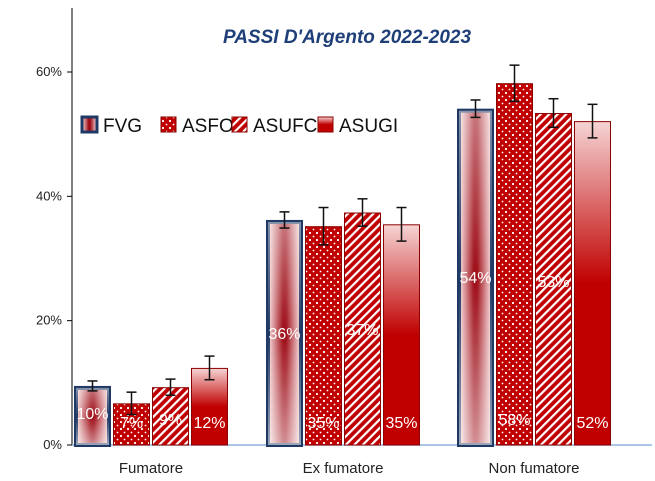 This screenshot has height=481, width=655. What do you see at coordinates (168, 124) in the screenshot?
I see `legend-swatch-asfo` at bounding box center [168, 124].